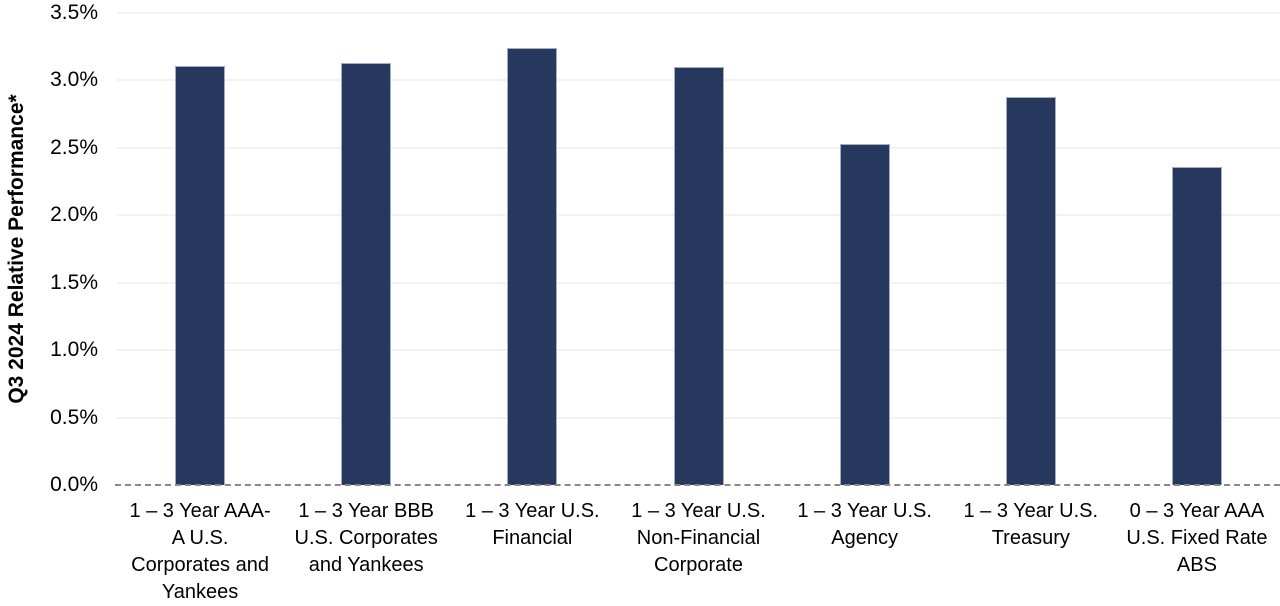 This screenshot has width=1280, height=606. I want to click on x-category-label: 0 – 3 Year AAA U.S. Fixed Rate ABS, so click(1197, 538).